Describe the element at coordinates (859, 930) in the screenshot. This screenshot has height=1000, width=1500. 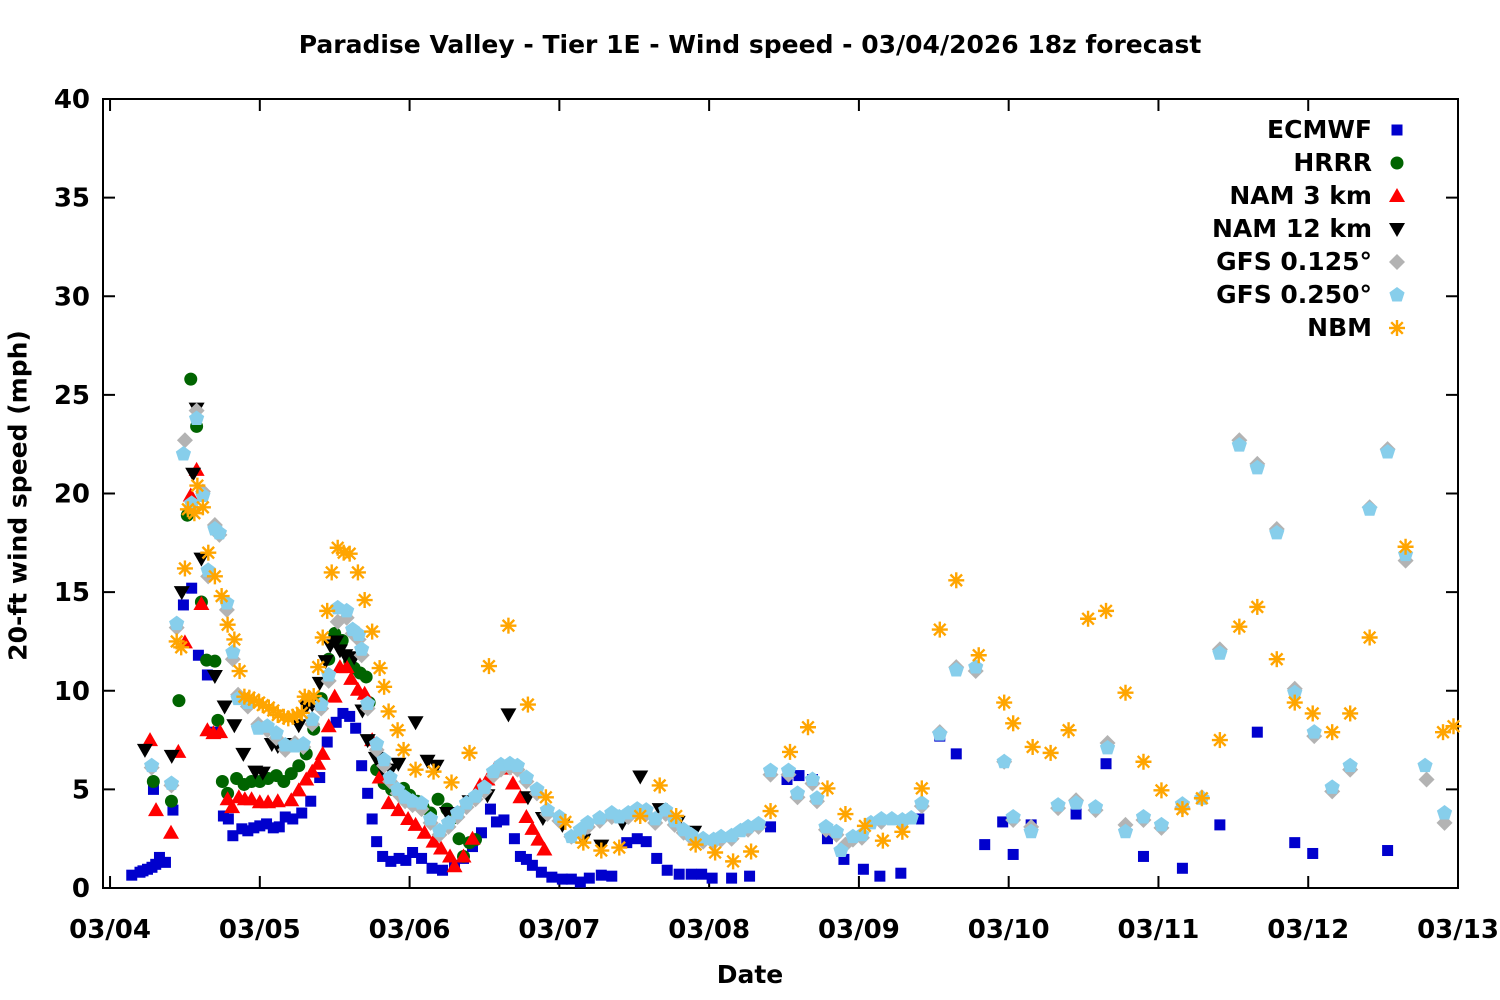
I see `svg-text: 03/09` at that location.